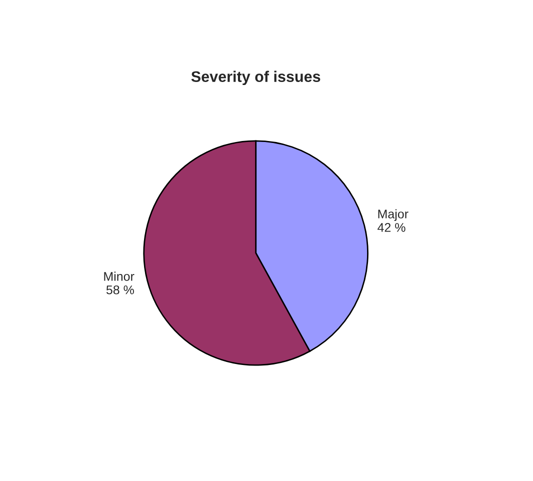 The height and width of the screenshot is (481, 533). Describe the element at coordinates (119, 276) in the screenshot. I see `slice-label: Minor` at that location.